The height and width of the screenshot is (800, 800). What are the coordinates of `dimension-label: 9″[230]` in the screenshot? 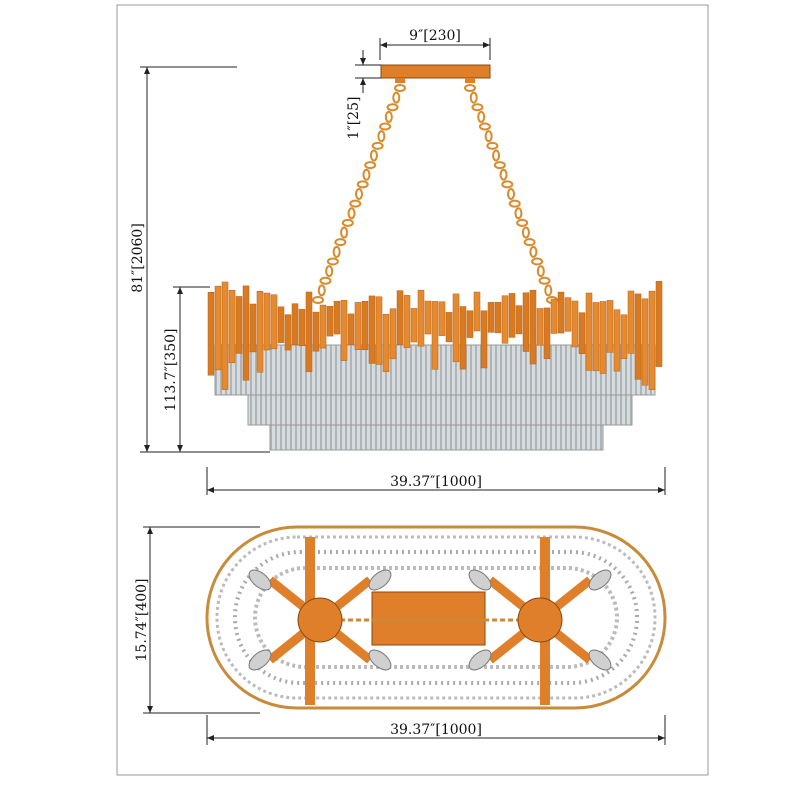 It's located at (435, 36).